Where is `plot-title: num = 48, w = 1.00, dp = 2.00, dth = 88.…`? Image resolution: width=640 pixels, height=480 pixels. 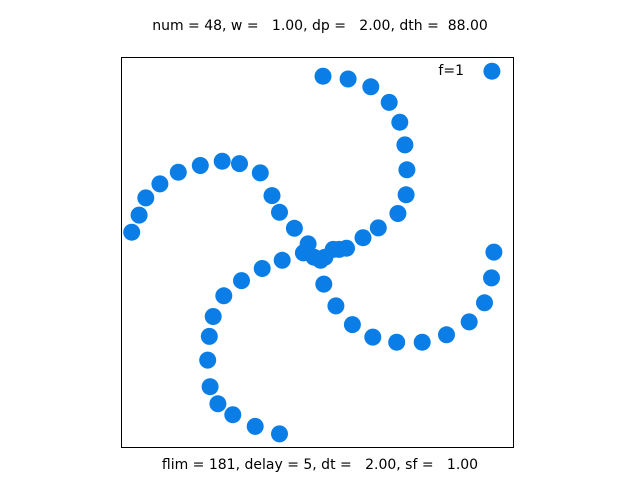 plot-title: num = 48, w = 1.00, dp = 2.00, dth = 88.… is located at coordinates (320, 26).